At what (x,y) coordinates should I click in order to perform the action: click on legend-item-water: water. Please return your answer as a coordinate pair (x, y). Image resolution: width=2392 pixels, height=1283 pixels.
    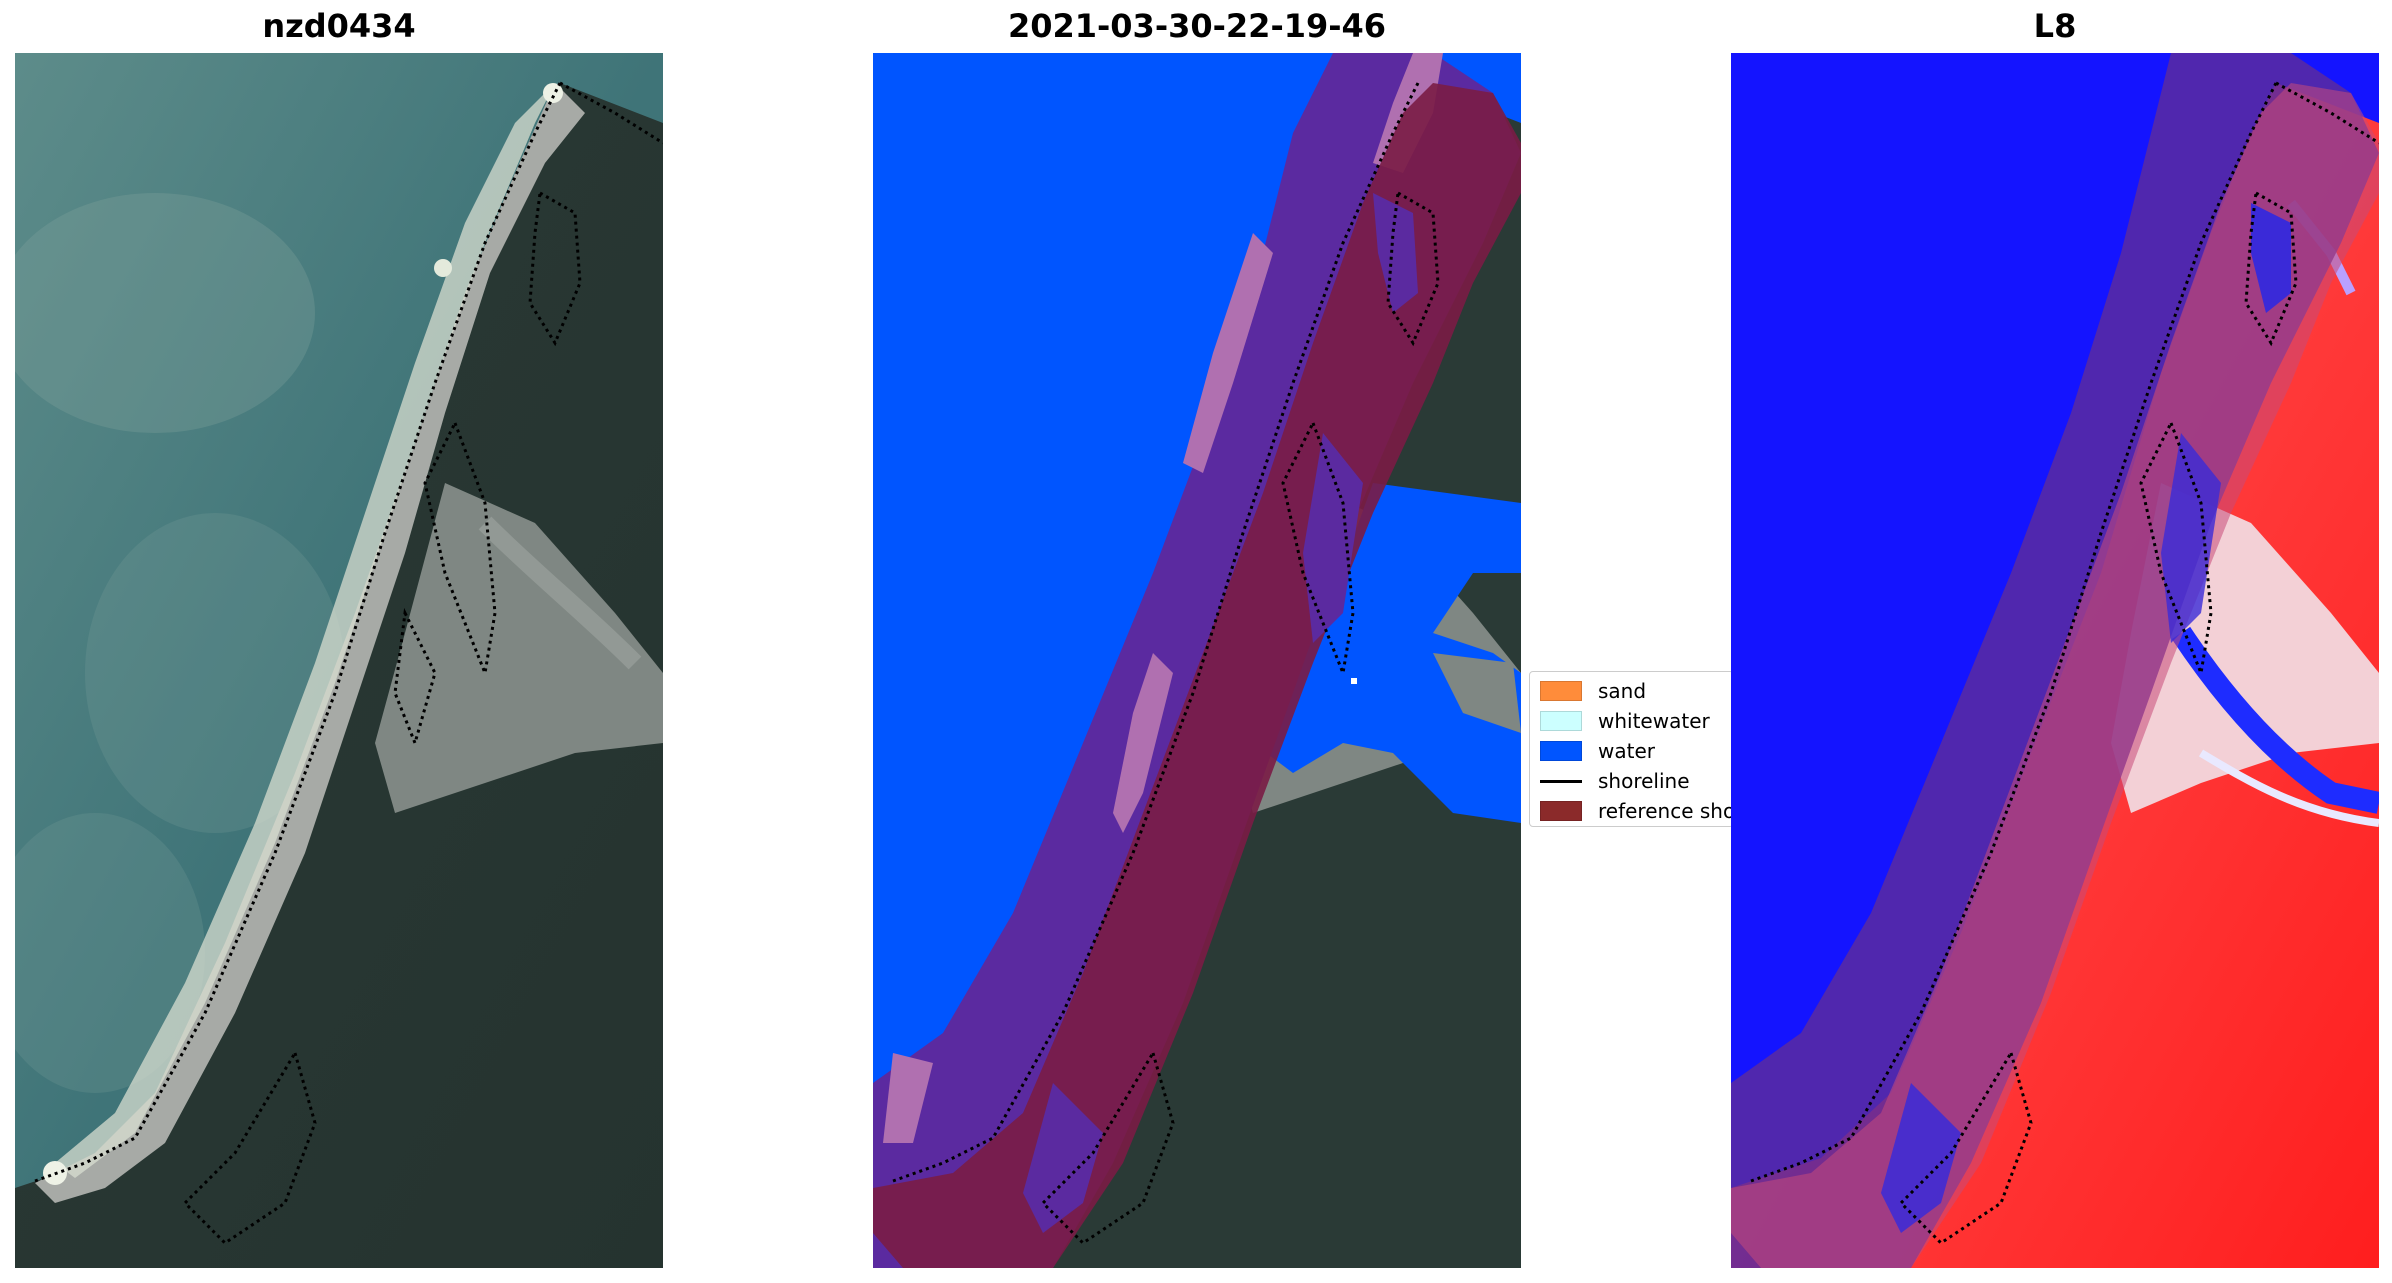
    Looking at the image, I should click on (1597, 751).